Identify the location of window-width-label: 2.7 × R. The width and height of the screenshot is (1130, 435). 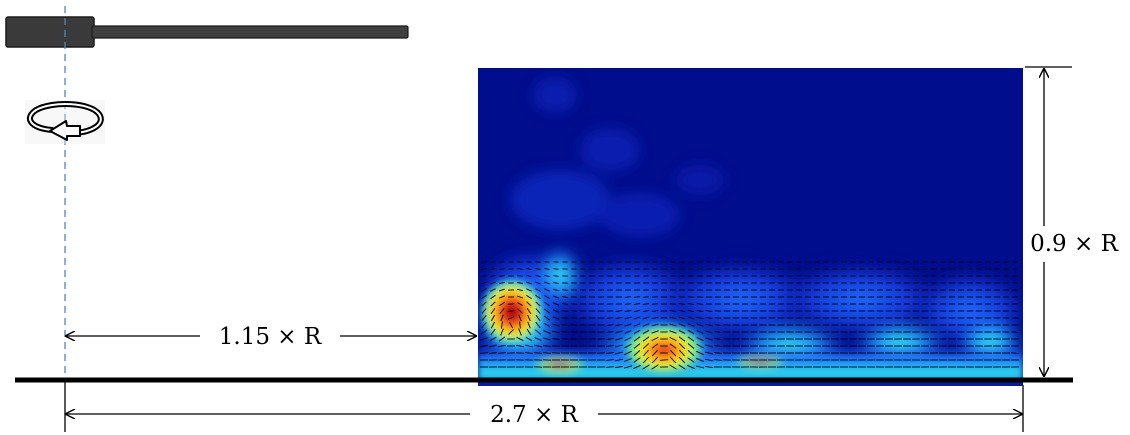
(534, 415).